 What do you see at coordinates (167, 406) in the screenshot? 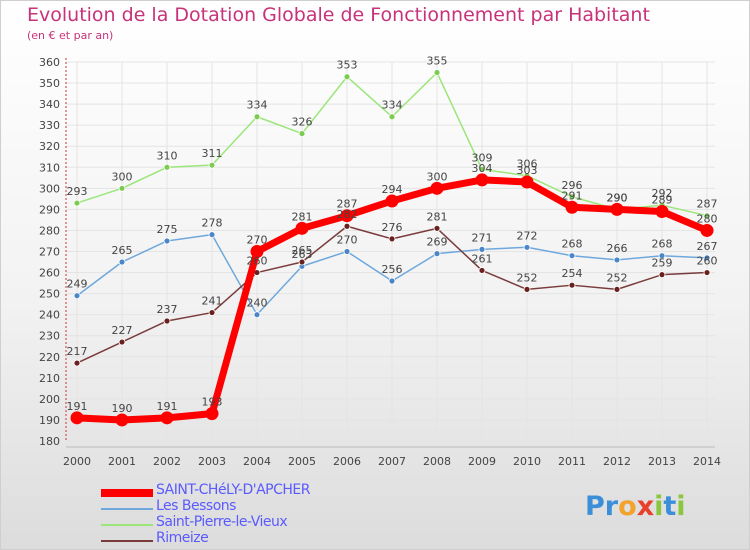
I see `data-label: 191` at bounding box center [167, 406].